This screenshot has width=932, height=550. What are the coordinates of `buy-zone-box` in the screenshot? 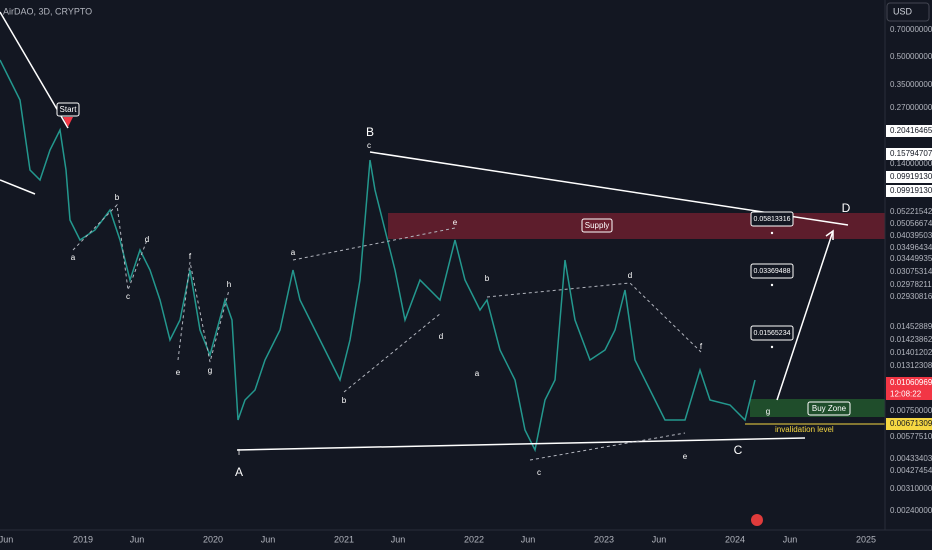 It's located at (829, 408).